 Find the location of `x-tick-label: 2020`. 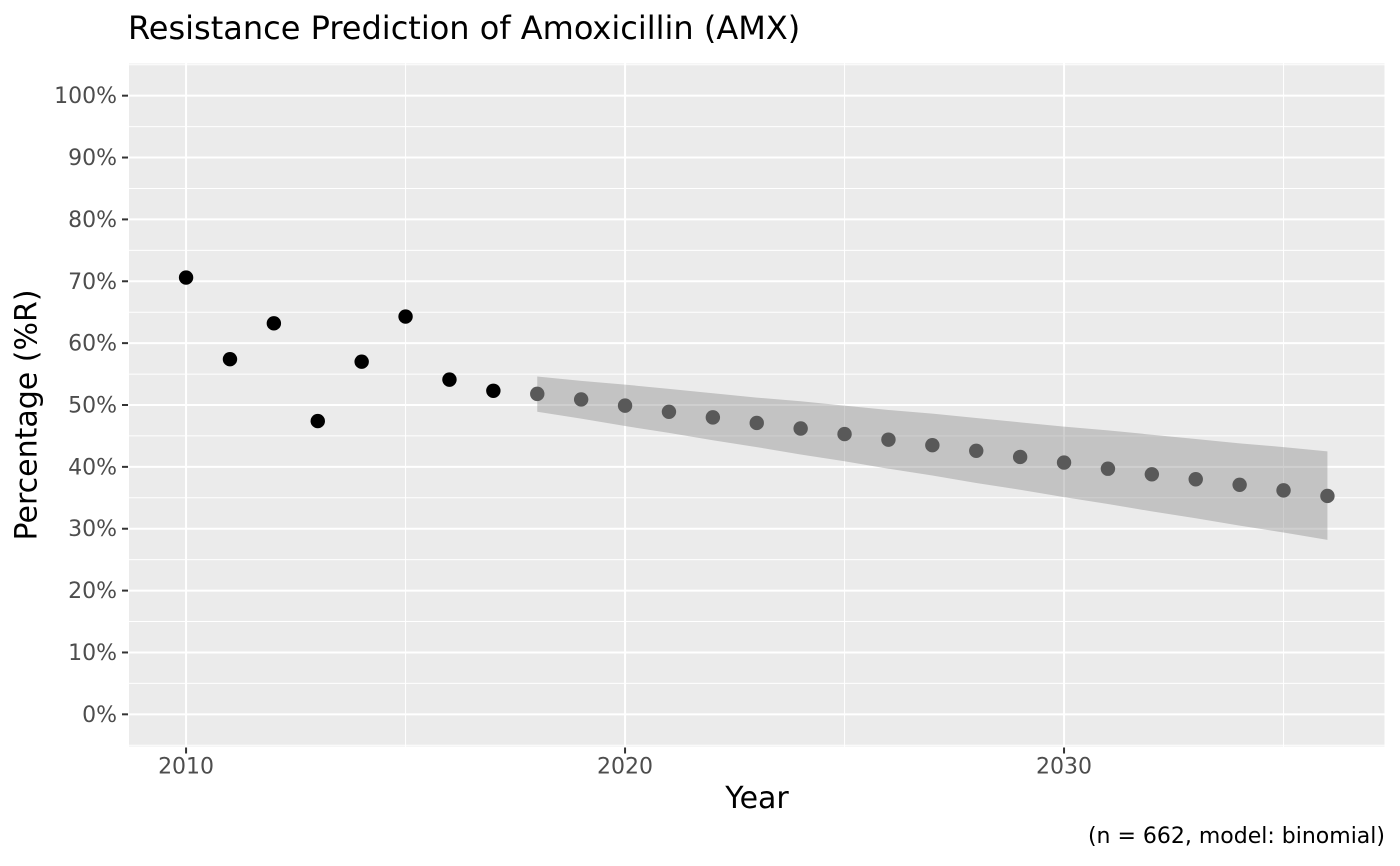

x-tick-label: 2020 is located at coordinates (625, 767).